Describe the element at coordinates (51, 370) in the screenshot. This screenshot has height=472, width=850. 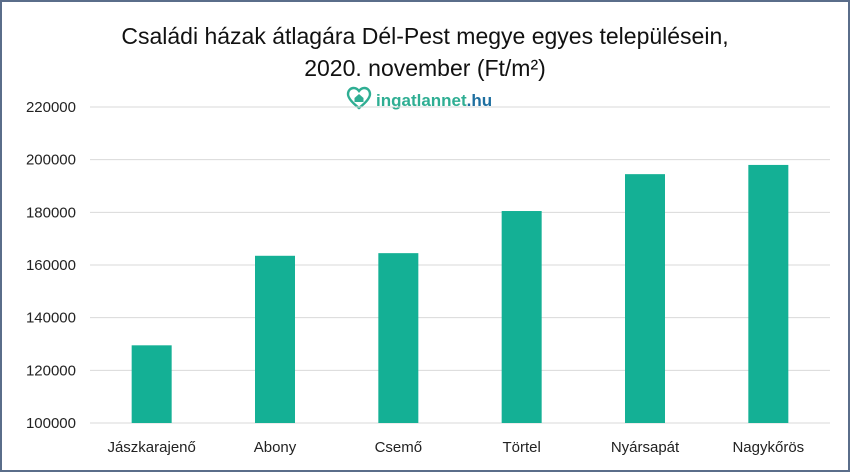
I see `y-tick-label: 120000` at that location.